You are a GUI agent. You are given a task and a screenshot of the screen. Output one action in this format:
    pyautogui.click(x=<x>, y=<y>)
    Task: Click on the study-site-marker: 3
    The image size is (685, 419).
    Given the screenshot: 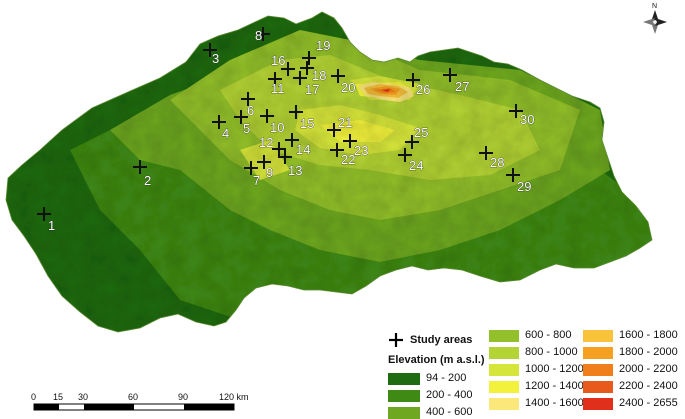 What is the action you would take?
    pyautogui.click(x=211, y=54)
    